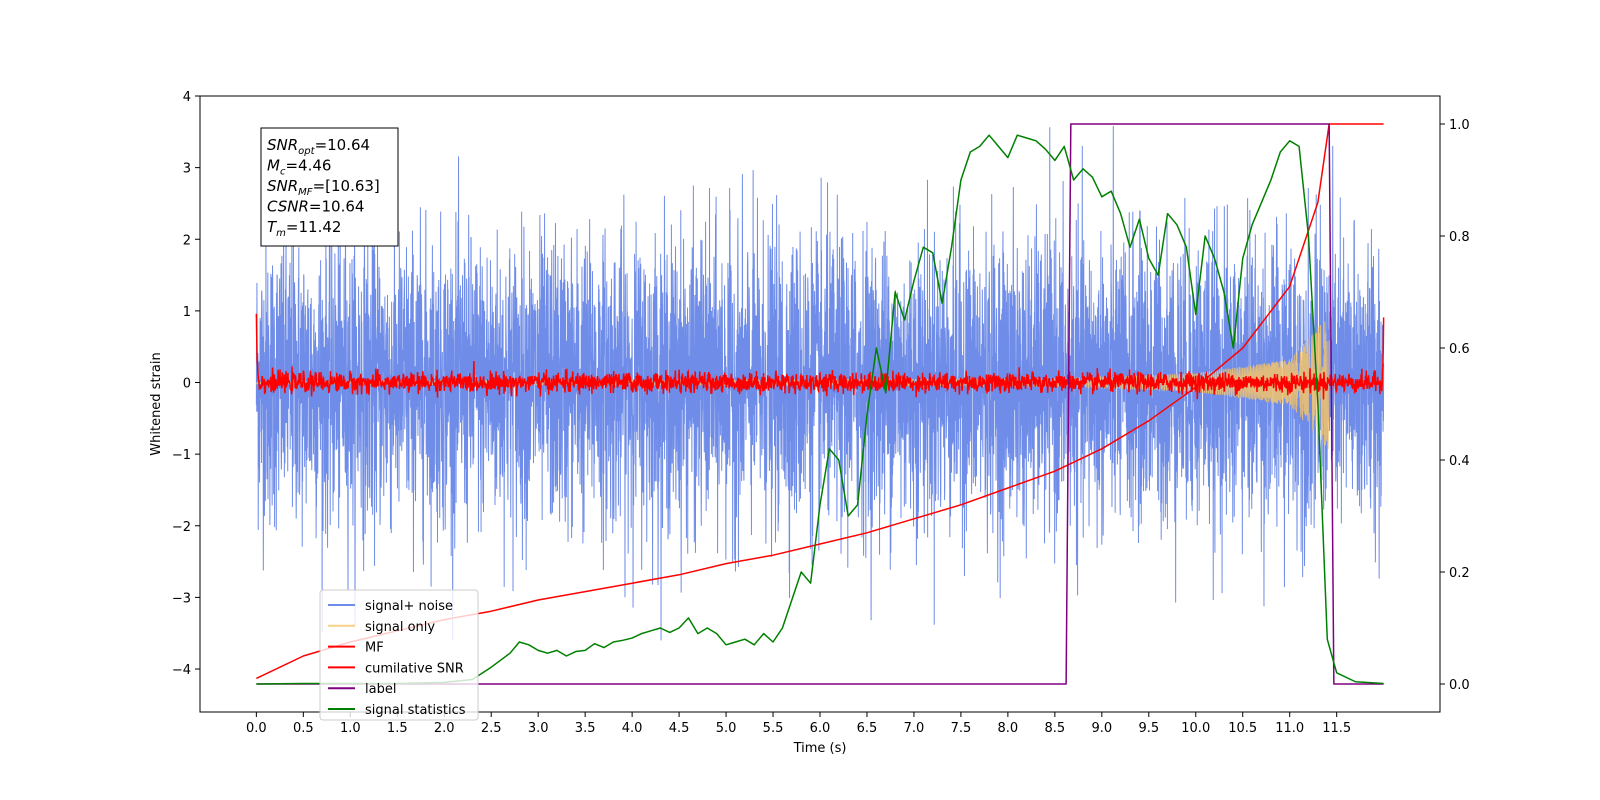 The height and width of the screenshot is (800, 1600). I want to click on y-tick-label: 0, so click(187, 384).